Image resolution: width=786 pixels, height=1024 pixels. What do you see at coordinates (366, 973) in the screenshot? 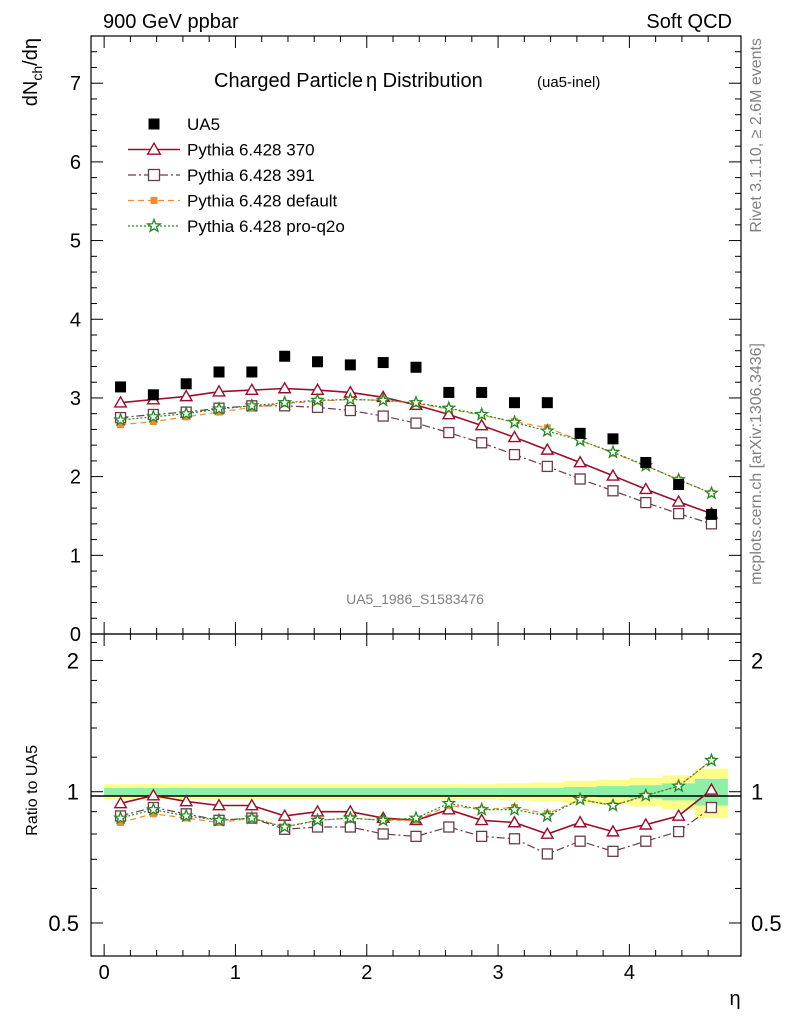
I see `x-tick-label: 2` at bounding box center [366, 973].